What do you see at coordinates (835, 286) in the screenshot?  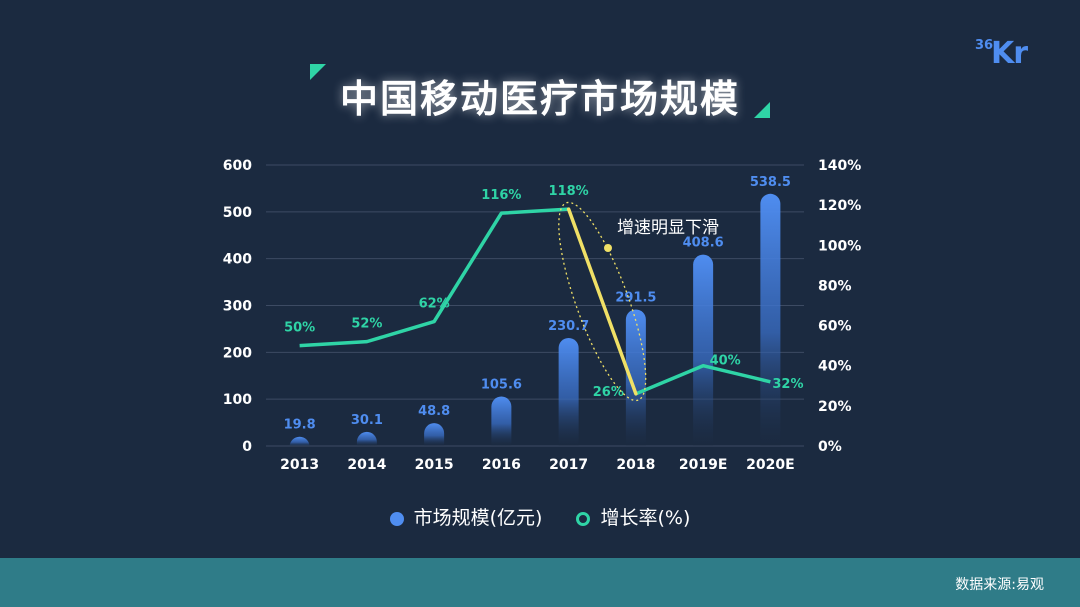 I see `y-right-tick-label: 80%` at bounding box center [835, 286].